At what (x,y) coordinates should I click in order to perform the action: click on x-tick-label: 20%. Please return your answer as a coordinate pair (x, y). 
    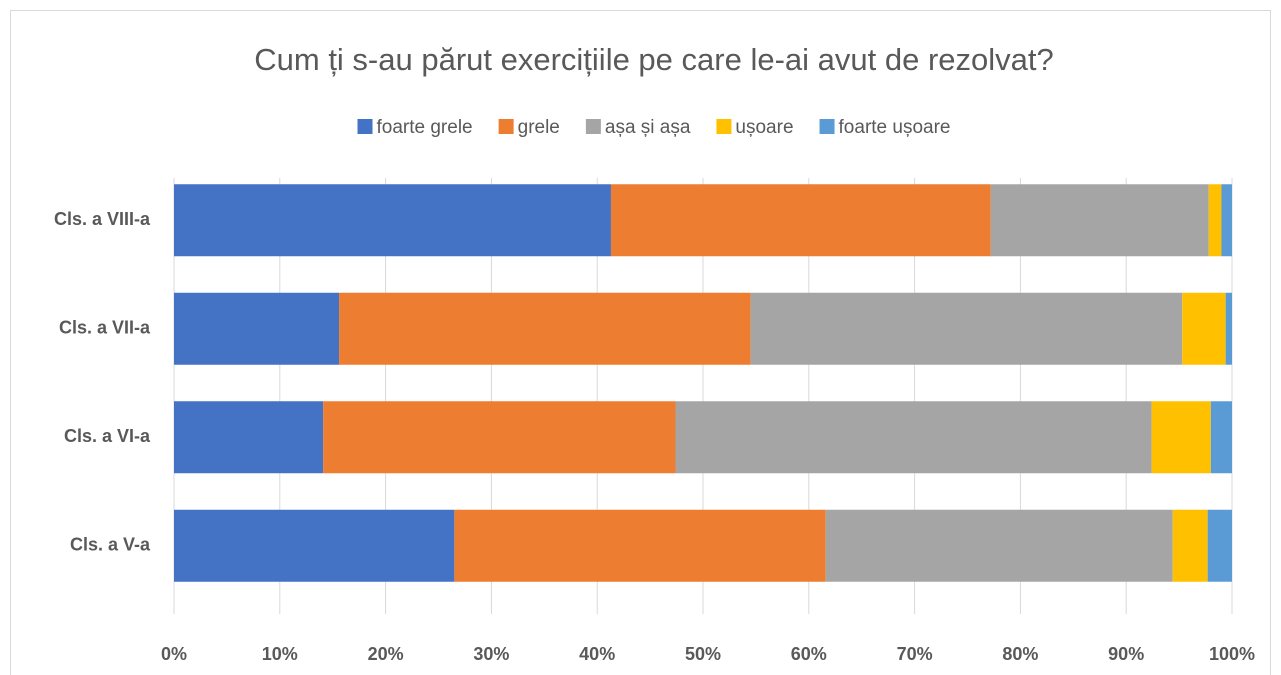
    Looking at the image, I should click on (386, 654).